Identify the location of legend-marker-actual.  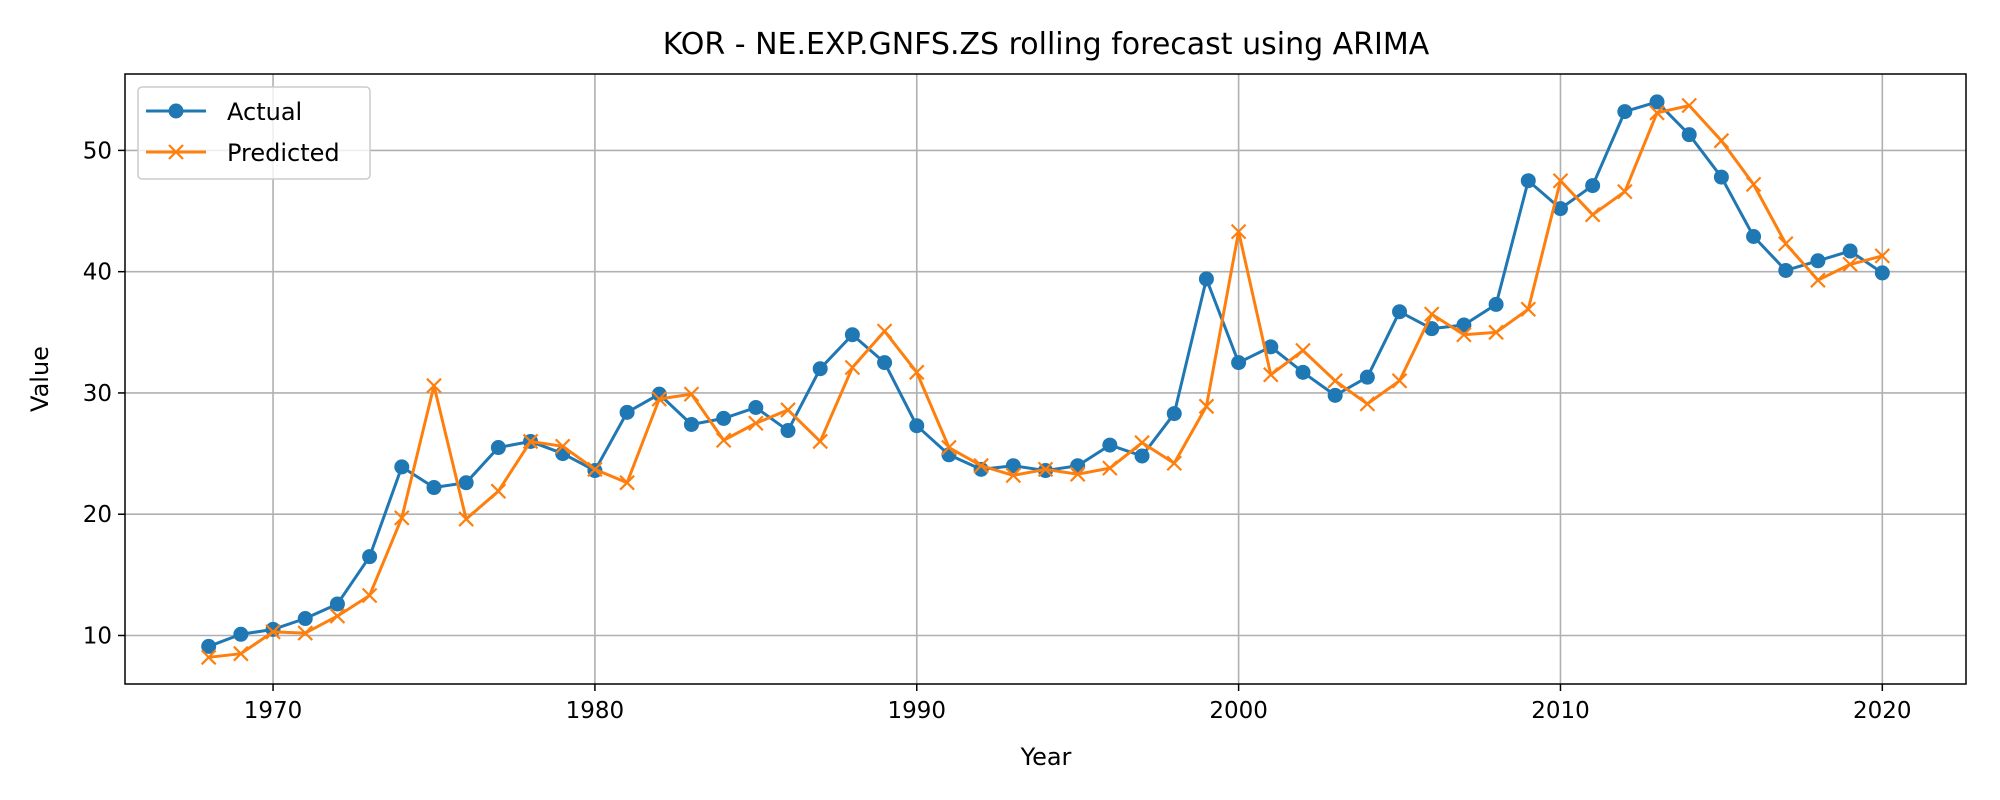
(176, 111).